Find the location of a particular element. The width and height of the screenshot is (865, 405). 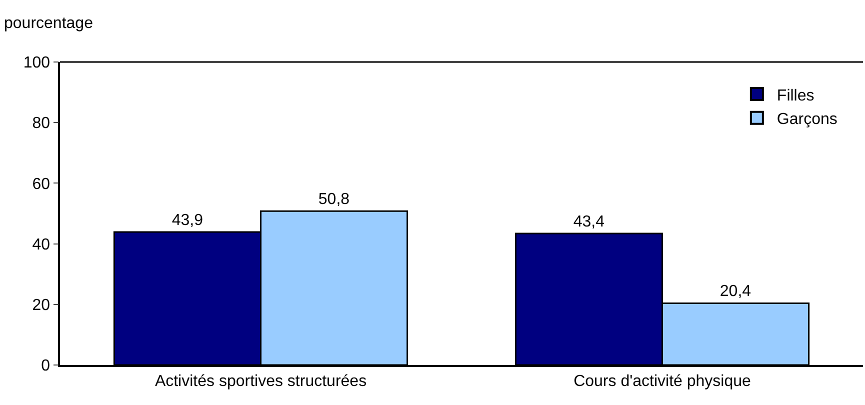

legend-label: Garçons is located at coordinates (807, 119).